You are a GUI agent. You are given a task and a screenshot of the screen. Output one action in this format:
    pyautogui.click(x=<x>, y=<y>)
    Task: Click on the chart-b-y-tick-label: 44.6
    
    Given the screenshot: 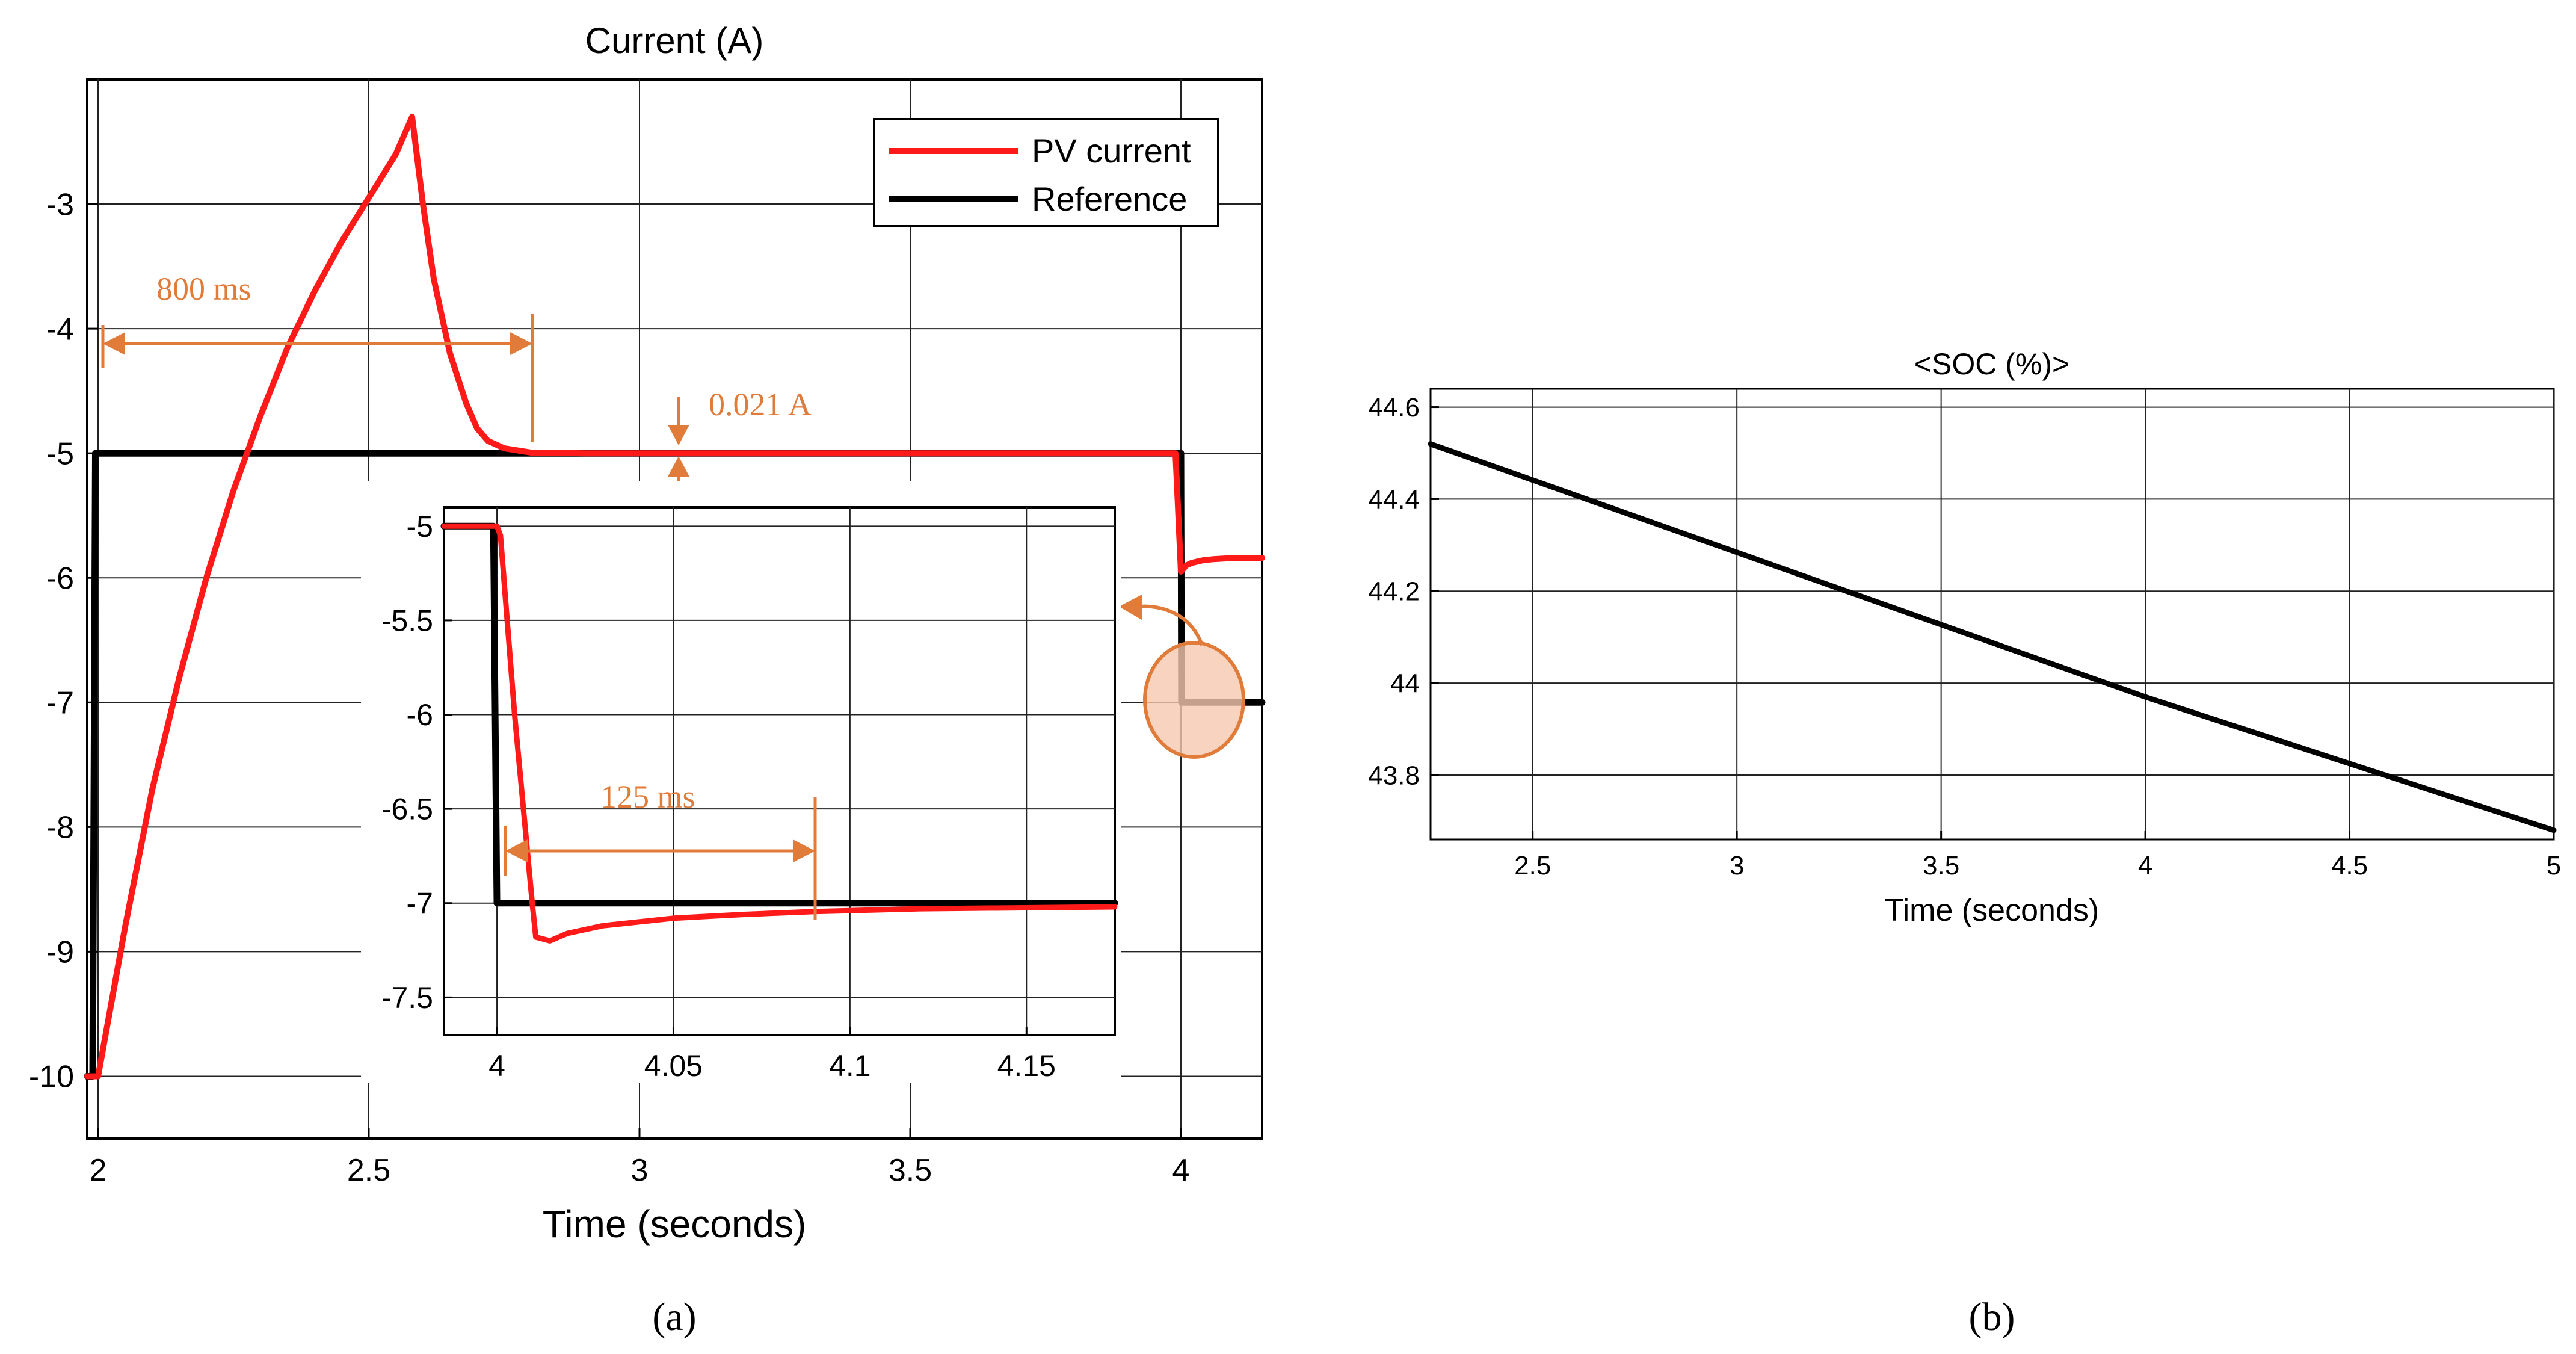 What is the action you would take?
    pyautogui.click(x=1394, y=407)
    